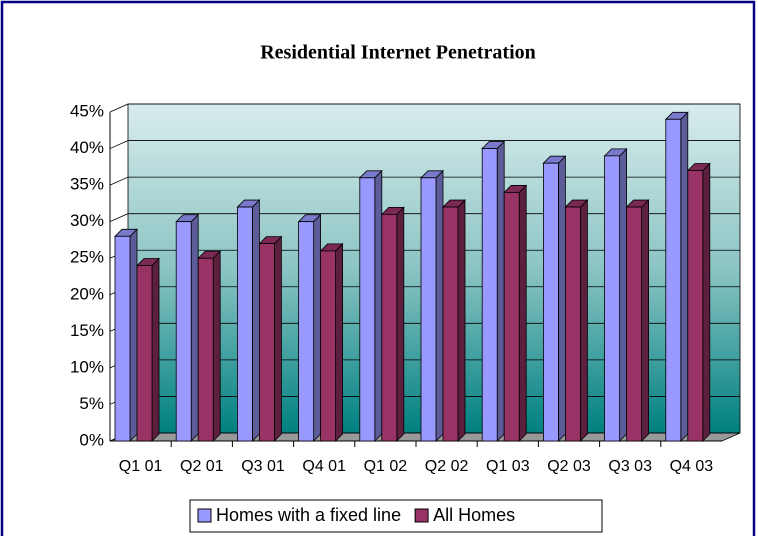  Describe the element at coordinates (692, 466) in the screenshot. I see `x-tick-label: Q4 03` at that location.